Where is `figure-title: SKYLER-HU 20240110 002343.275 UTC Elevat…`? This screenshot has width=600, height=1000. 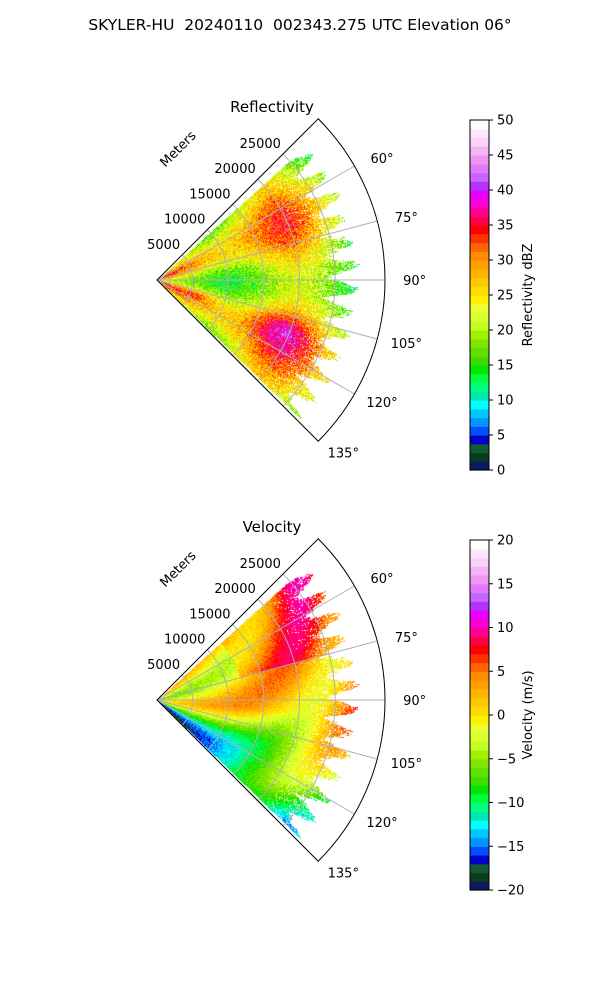 figure-title: SKYLER-HU 20240110 002343.275 UTC Elevat… is located at coordinates (300, 25).